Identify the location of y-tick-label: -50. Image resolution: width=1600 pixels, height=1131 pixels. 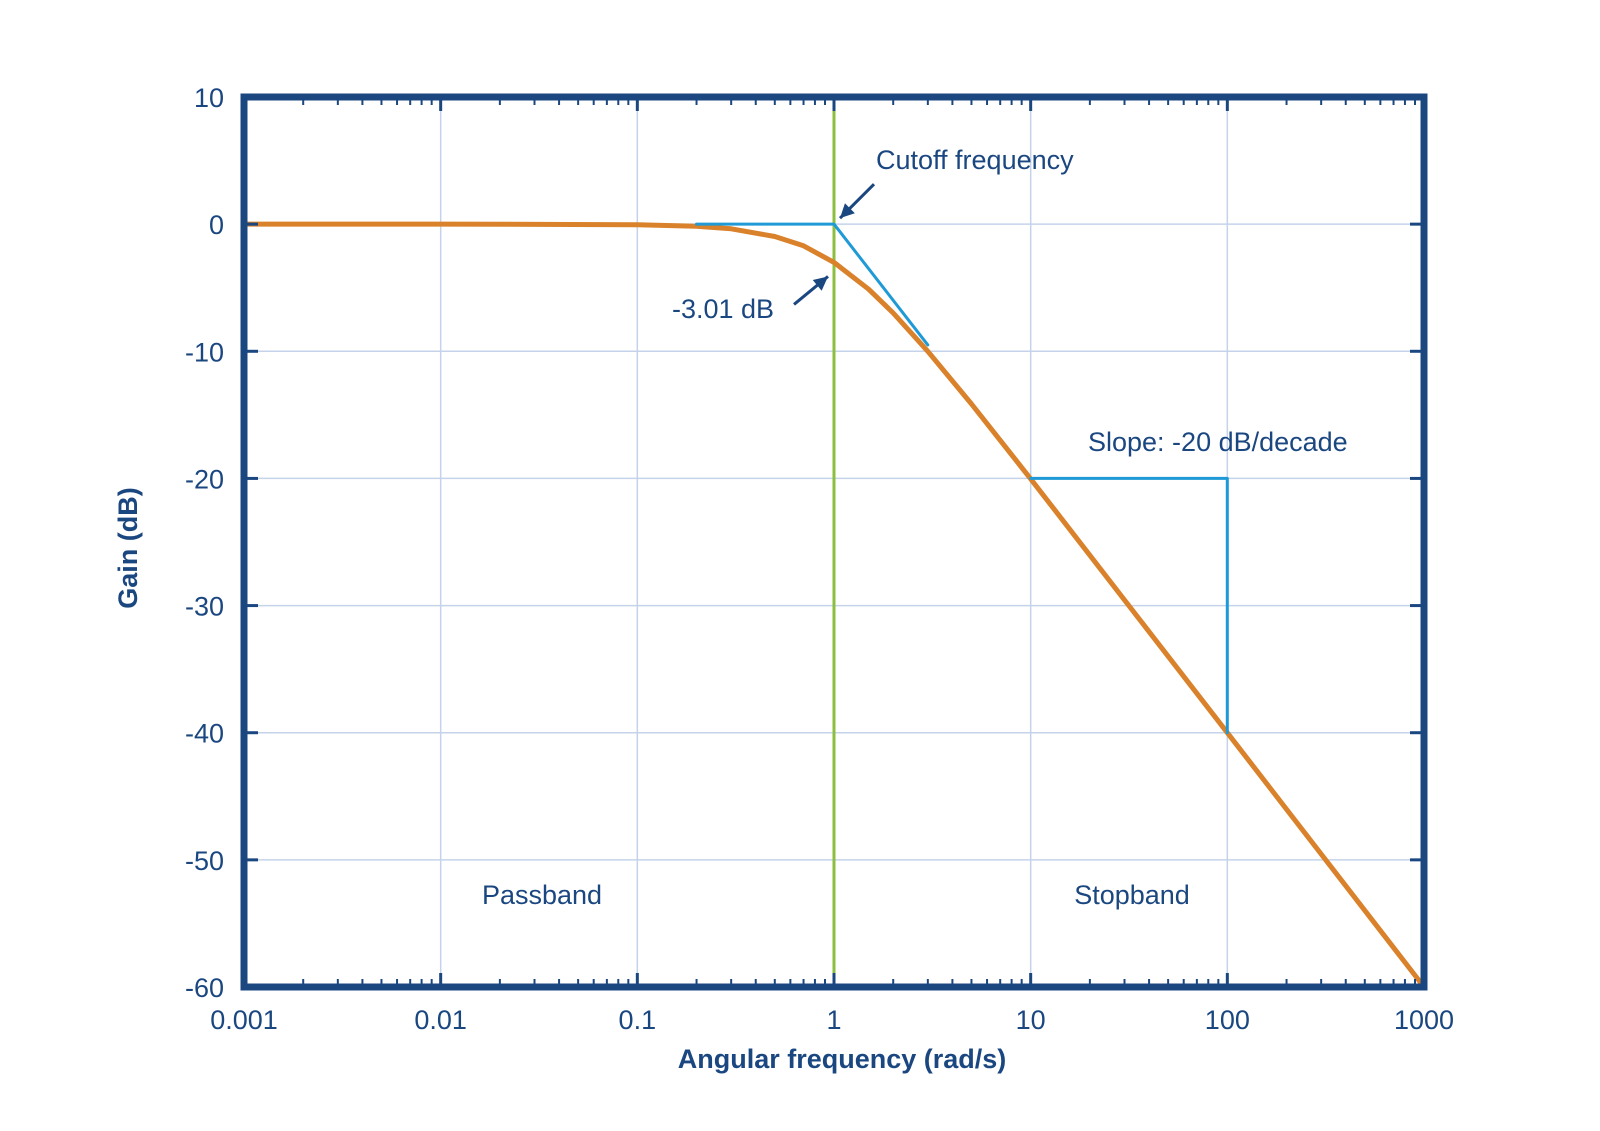
(204, 861).